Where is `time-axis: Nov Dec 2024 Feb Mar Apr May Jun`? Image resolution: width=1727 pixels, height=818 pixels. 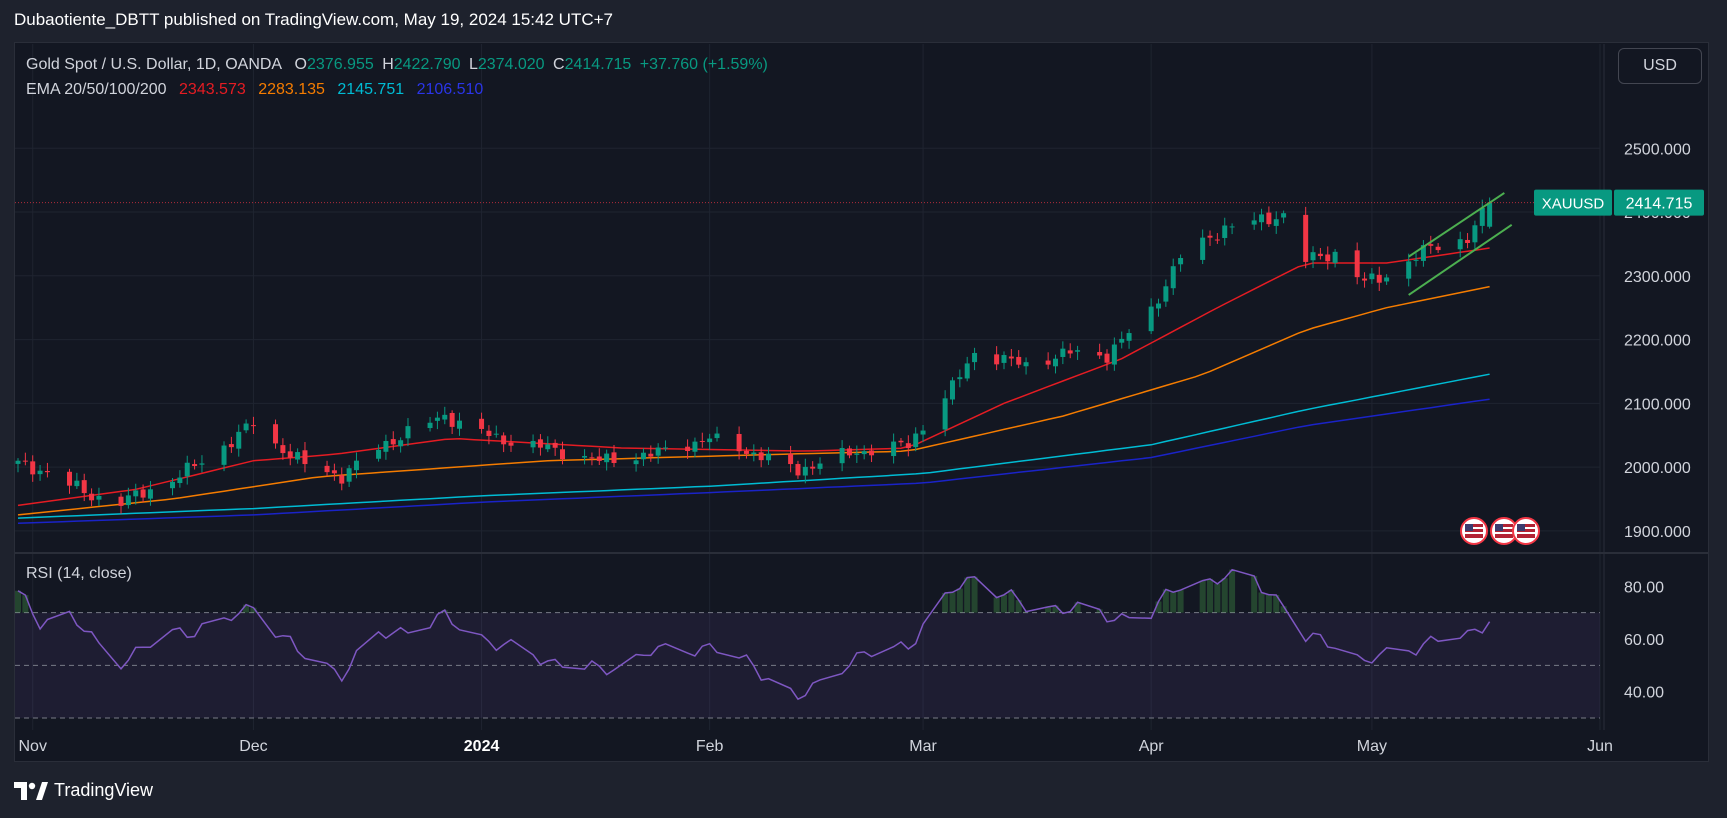
time-axis: Nov Dec 2024 Feb Mar Apr May Jun is located at coordinates (815, 746).